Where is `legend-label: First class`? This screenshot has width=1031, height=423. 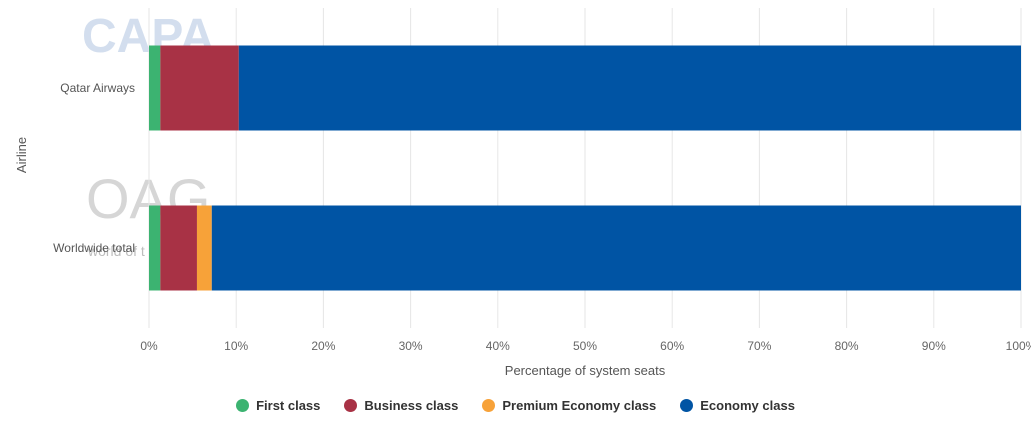
legend-label: First class is located at coordinates (288, 405).